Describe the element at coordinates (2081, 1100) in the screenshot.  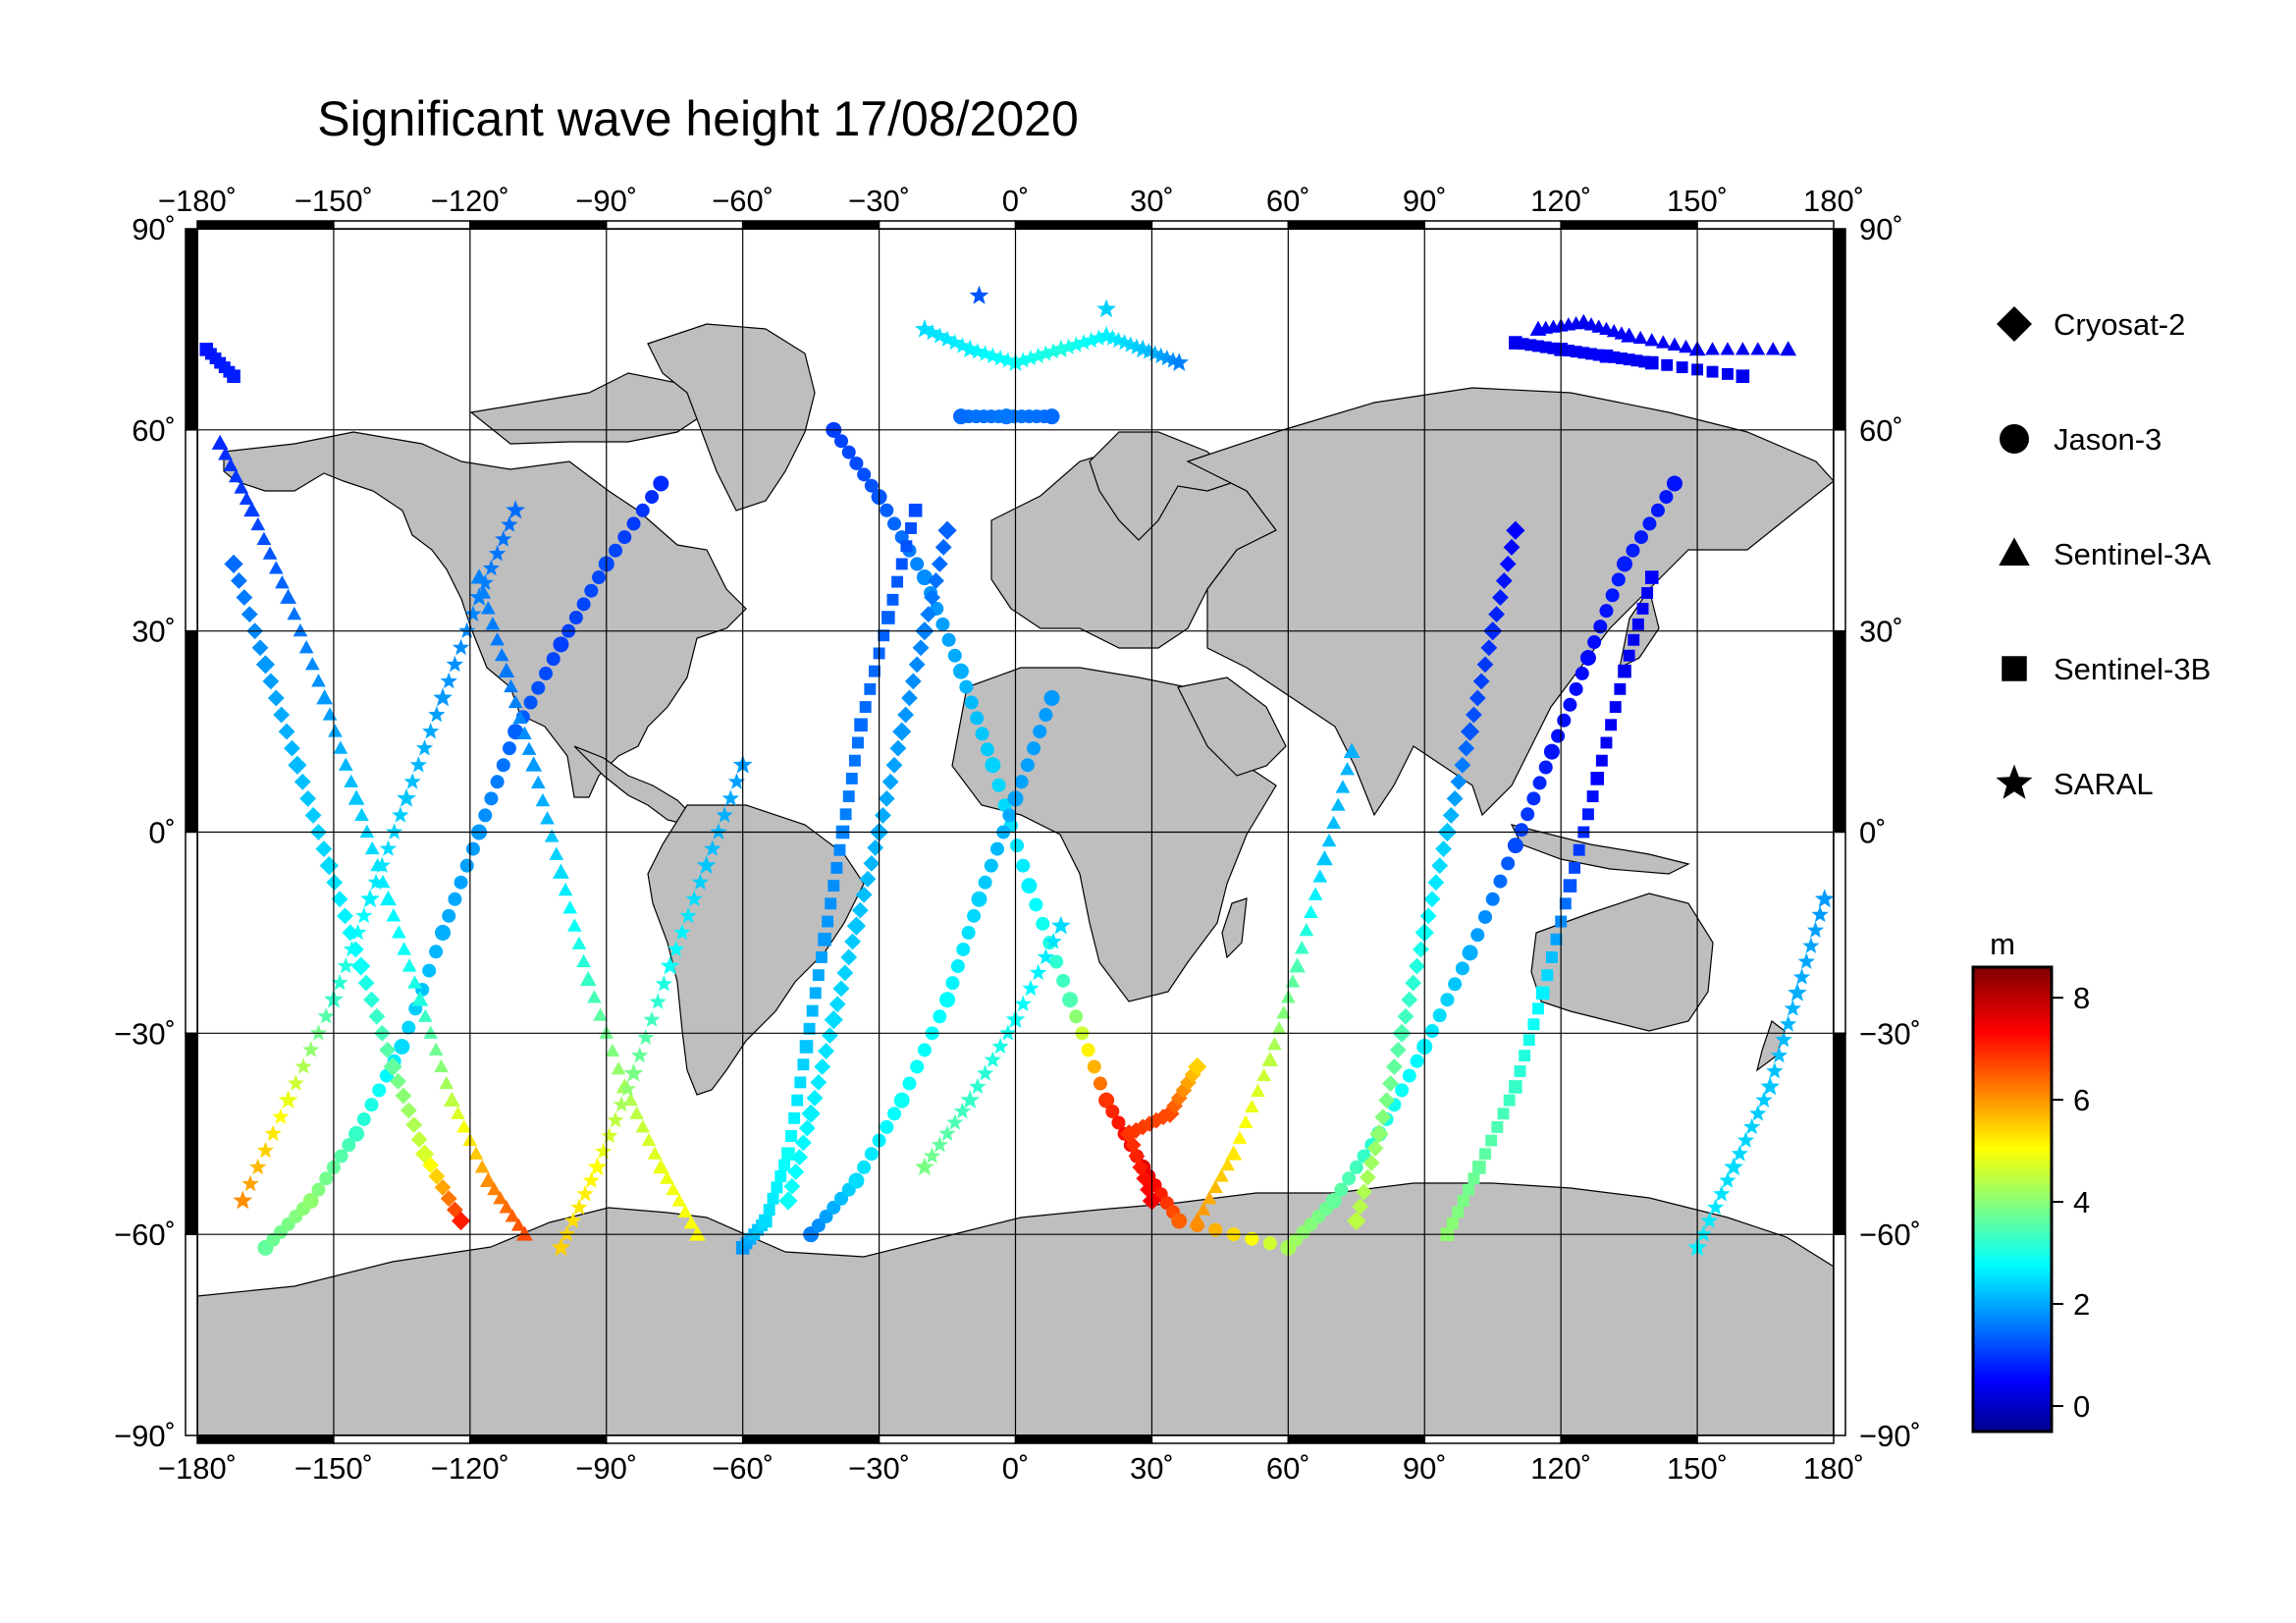
I see `colorbar-tick-label: 6` at that location.